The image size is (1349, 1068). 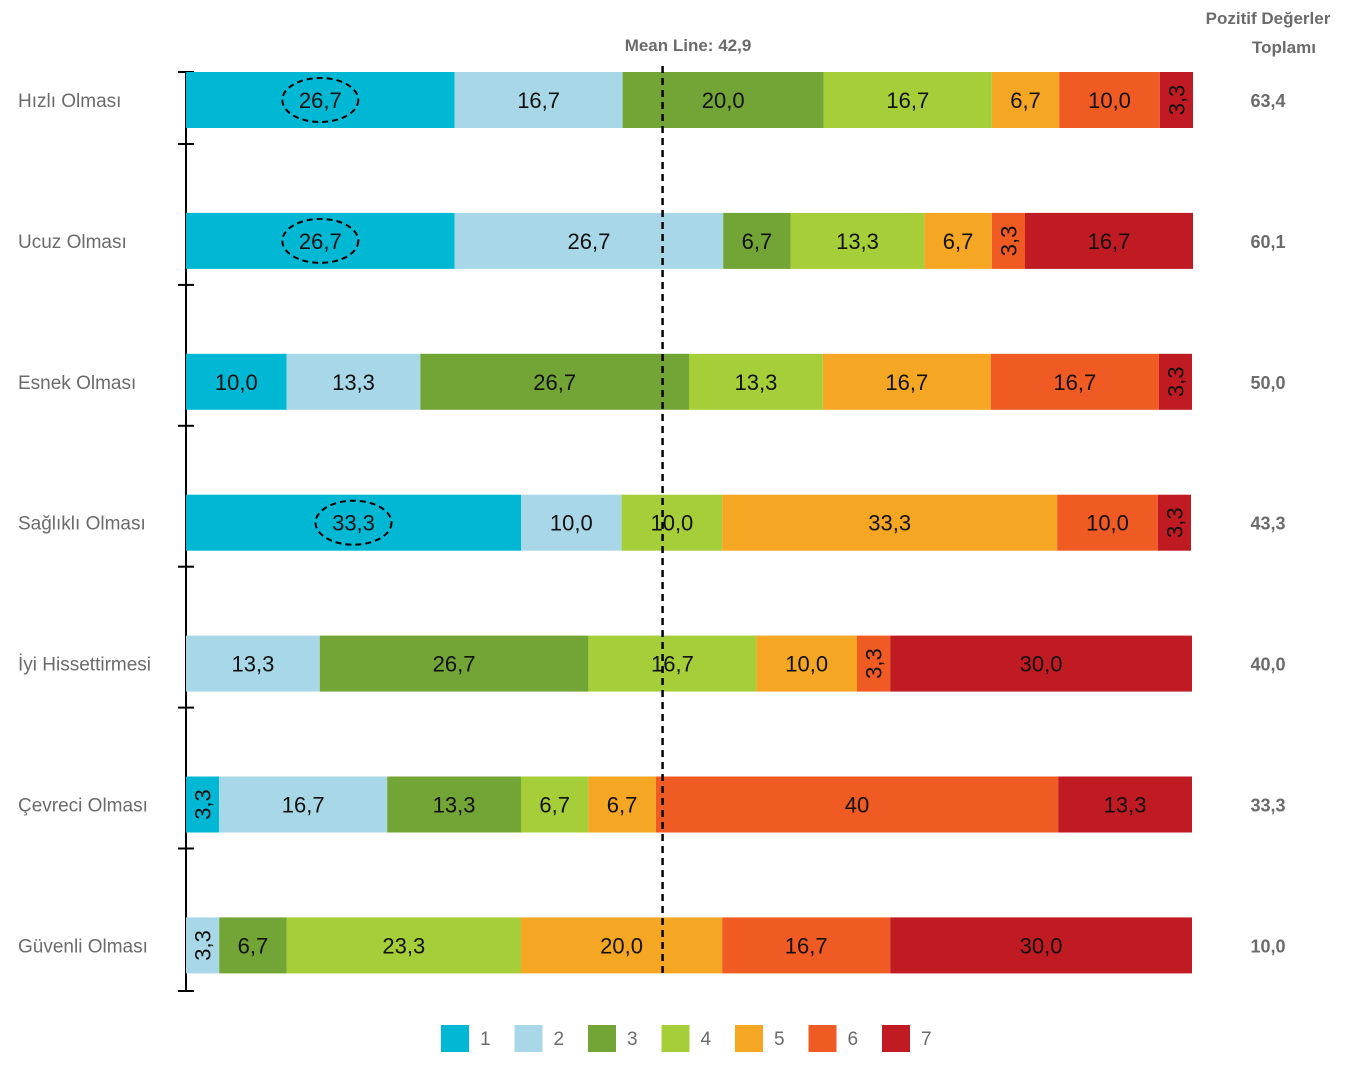 I want to click on positive-sum-value: 33,3, so click(x=1267, y=806).